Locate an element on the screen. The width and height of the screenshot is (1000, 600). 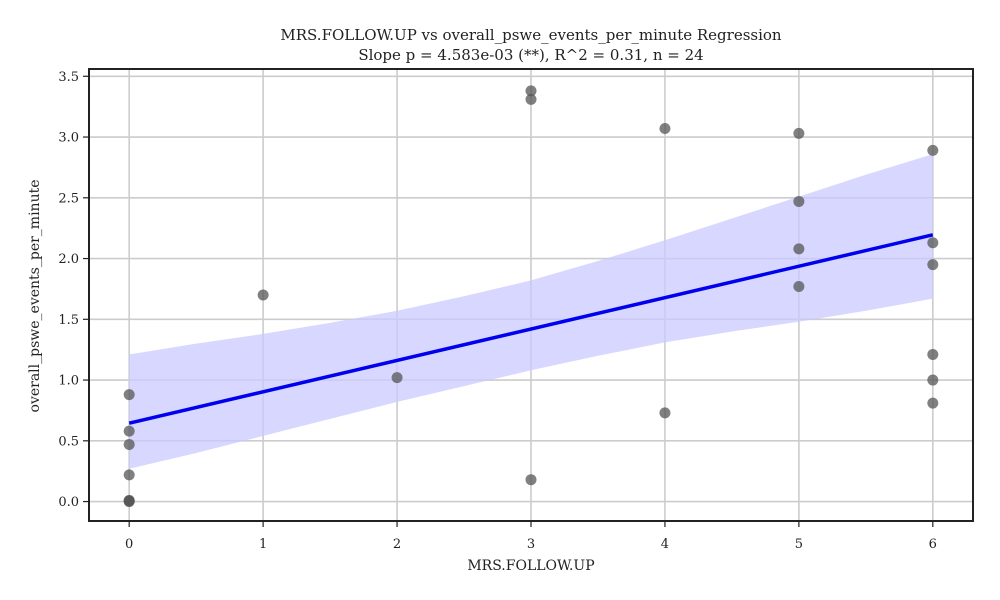
y-tick-label: 3.5 is located at coordinates (68, 77).